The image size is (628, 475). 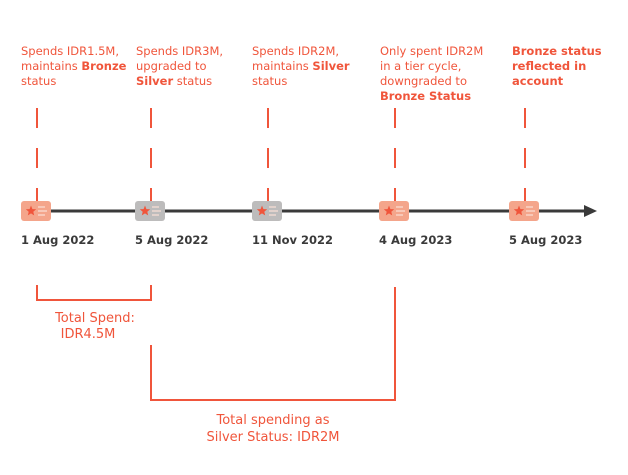 I want to click on event-date: 5 Aug 2022, so click(x=171, y=240).